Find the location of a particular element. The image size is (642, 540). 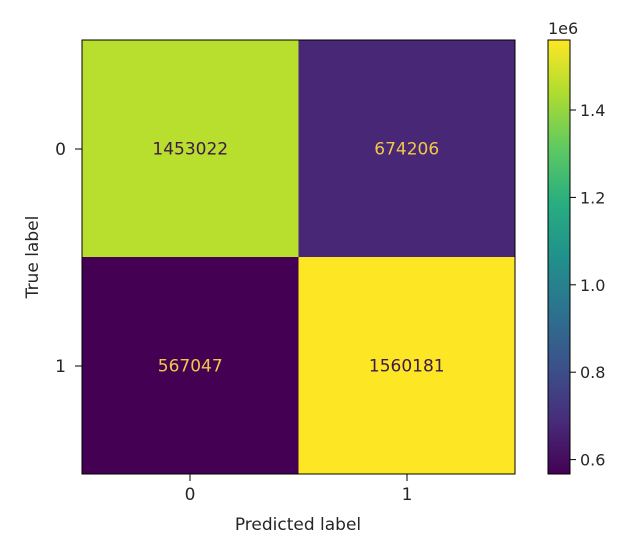

cell-value-0-1: 674206 is located at coordinates (406, 150).